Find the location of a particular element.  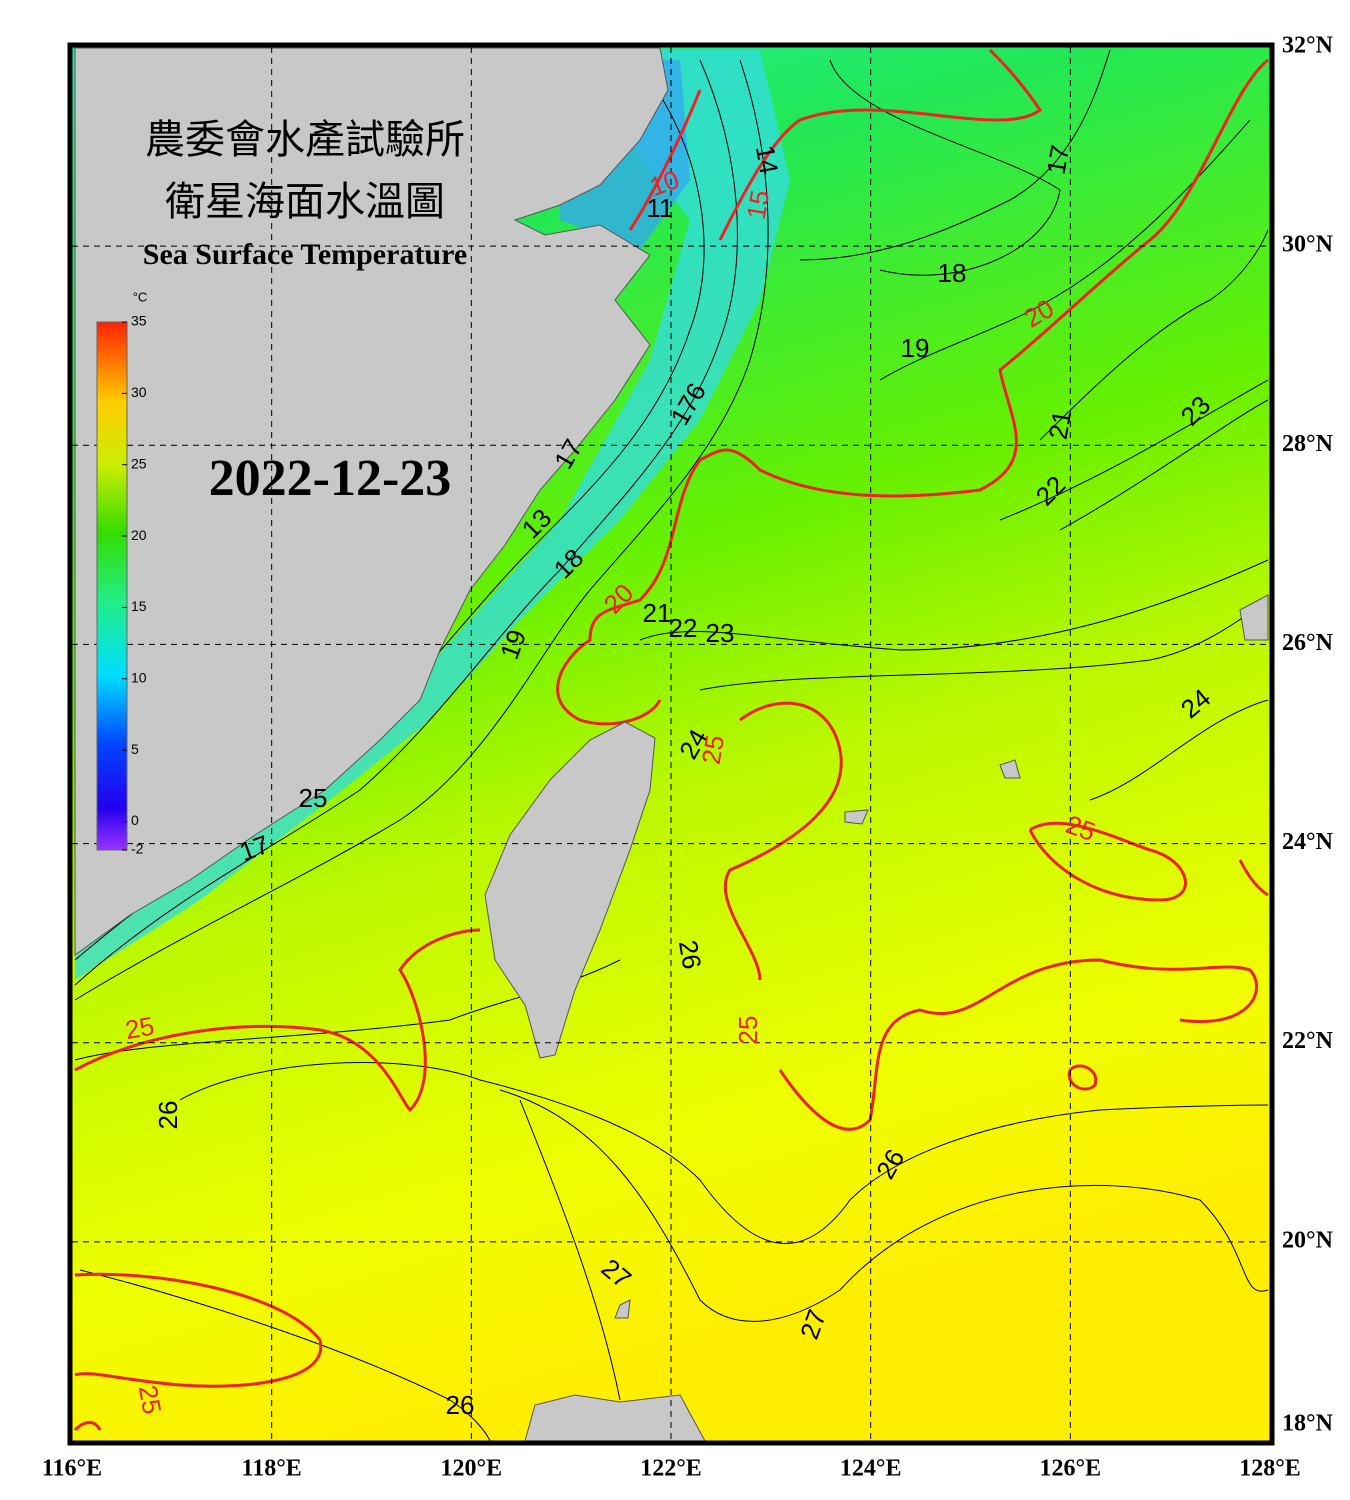

colorbar-tick-label: 0 is located at coordinates (135, 820).